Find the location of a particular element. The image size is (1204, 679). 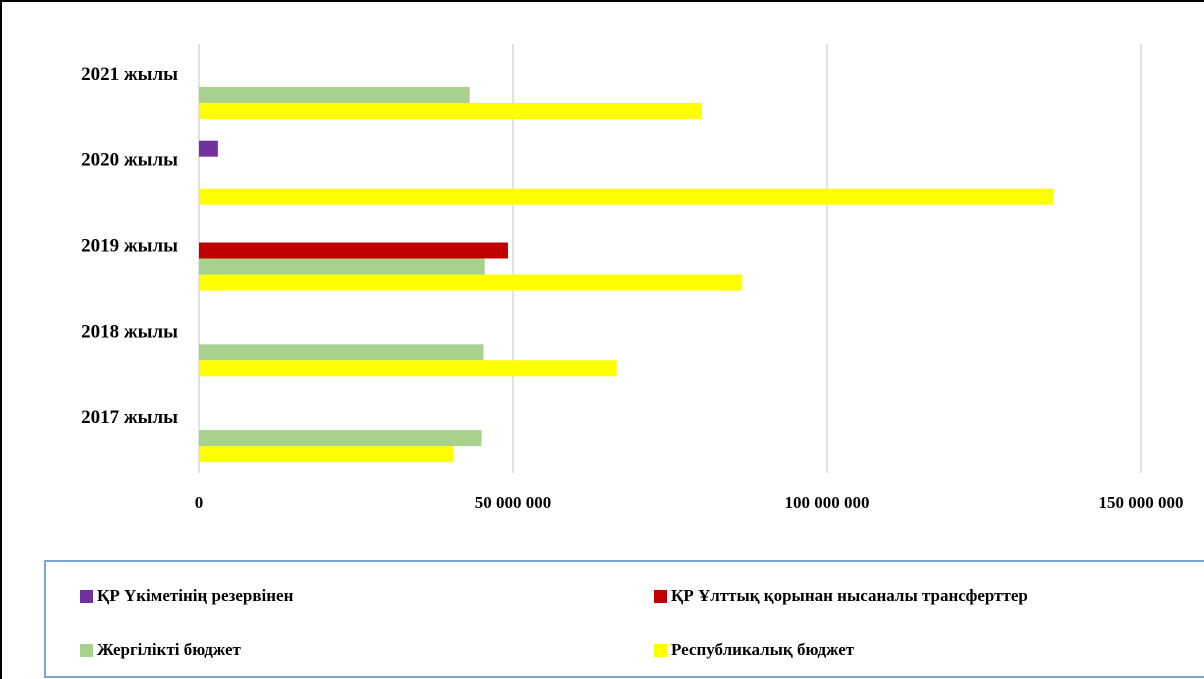

category-label-2: 2019 жылы is located at coordinates (129, 246).